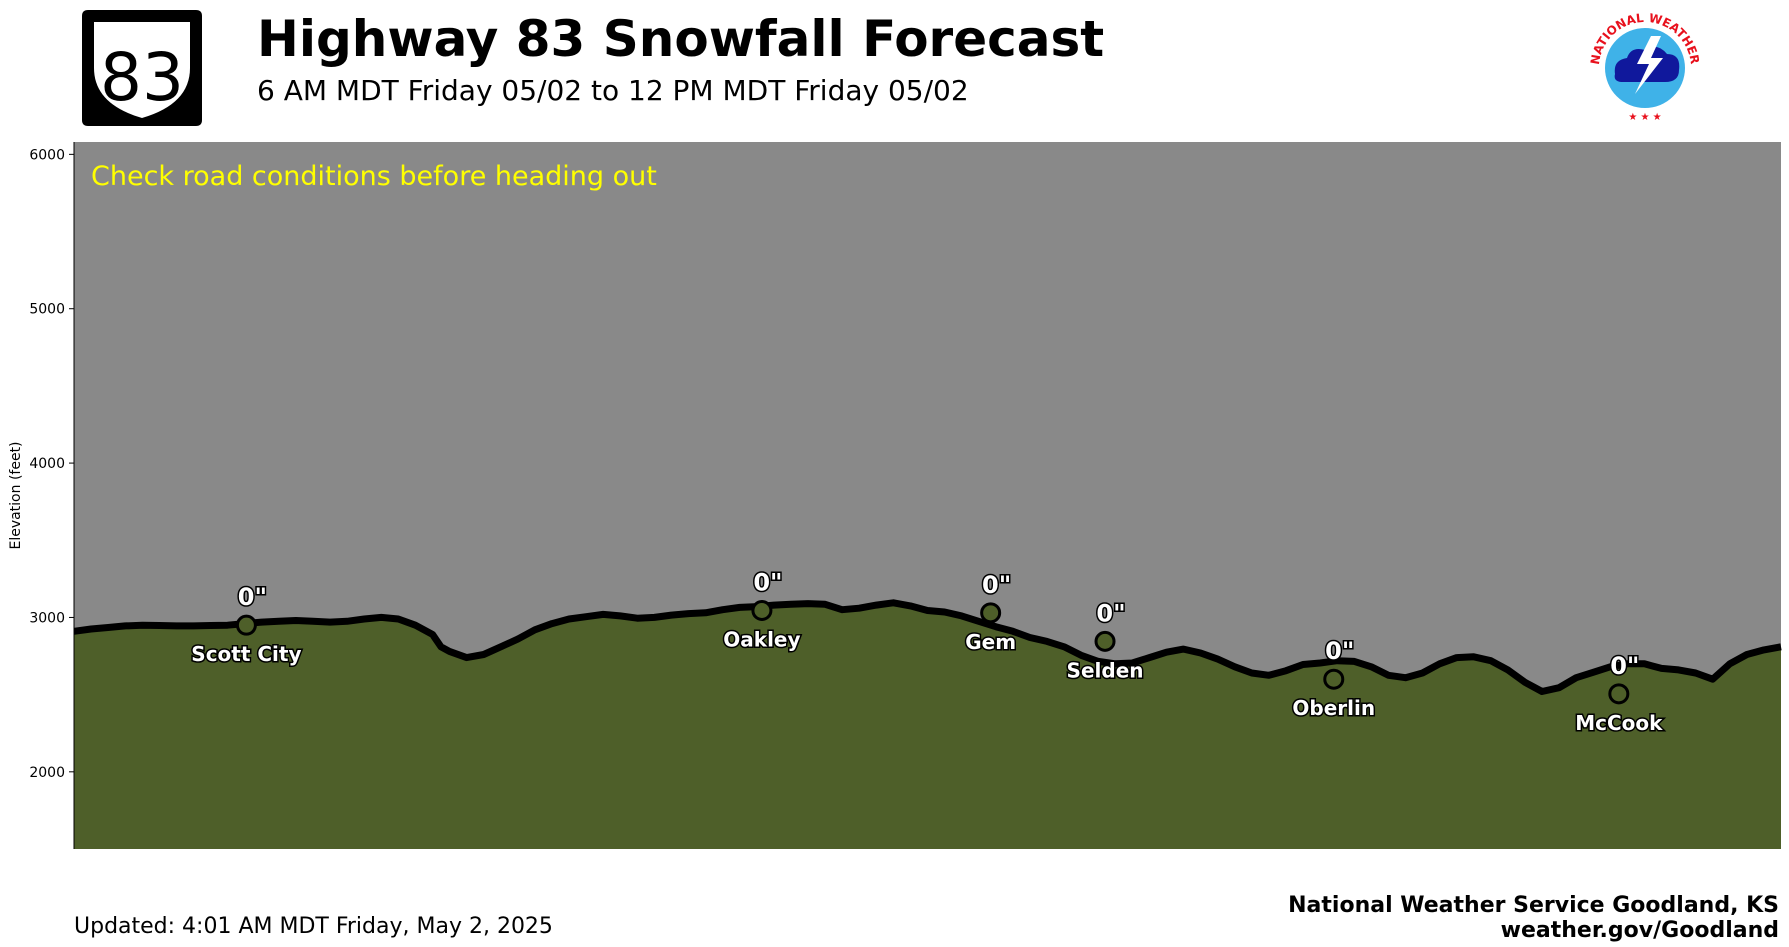  What do you see at coordinates (47, 464) in the screenshot?
I see `y-tick-label: 4000` at bounding box center [47, 464].